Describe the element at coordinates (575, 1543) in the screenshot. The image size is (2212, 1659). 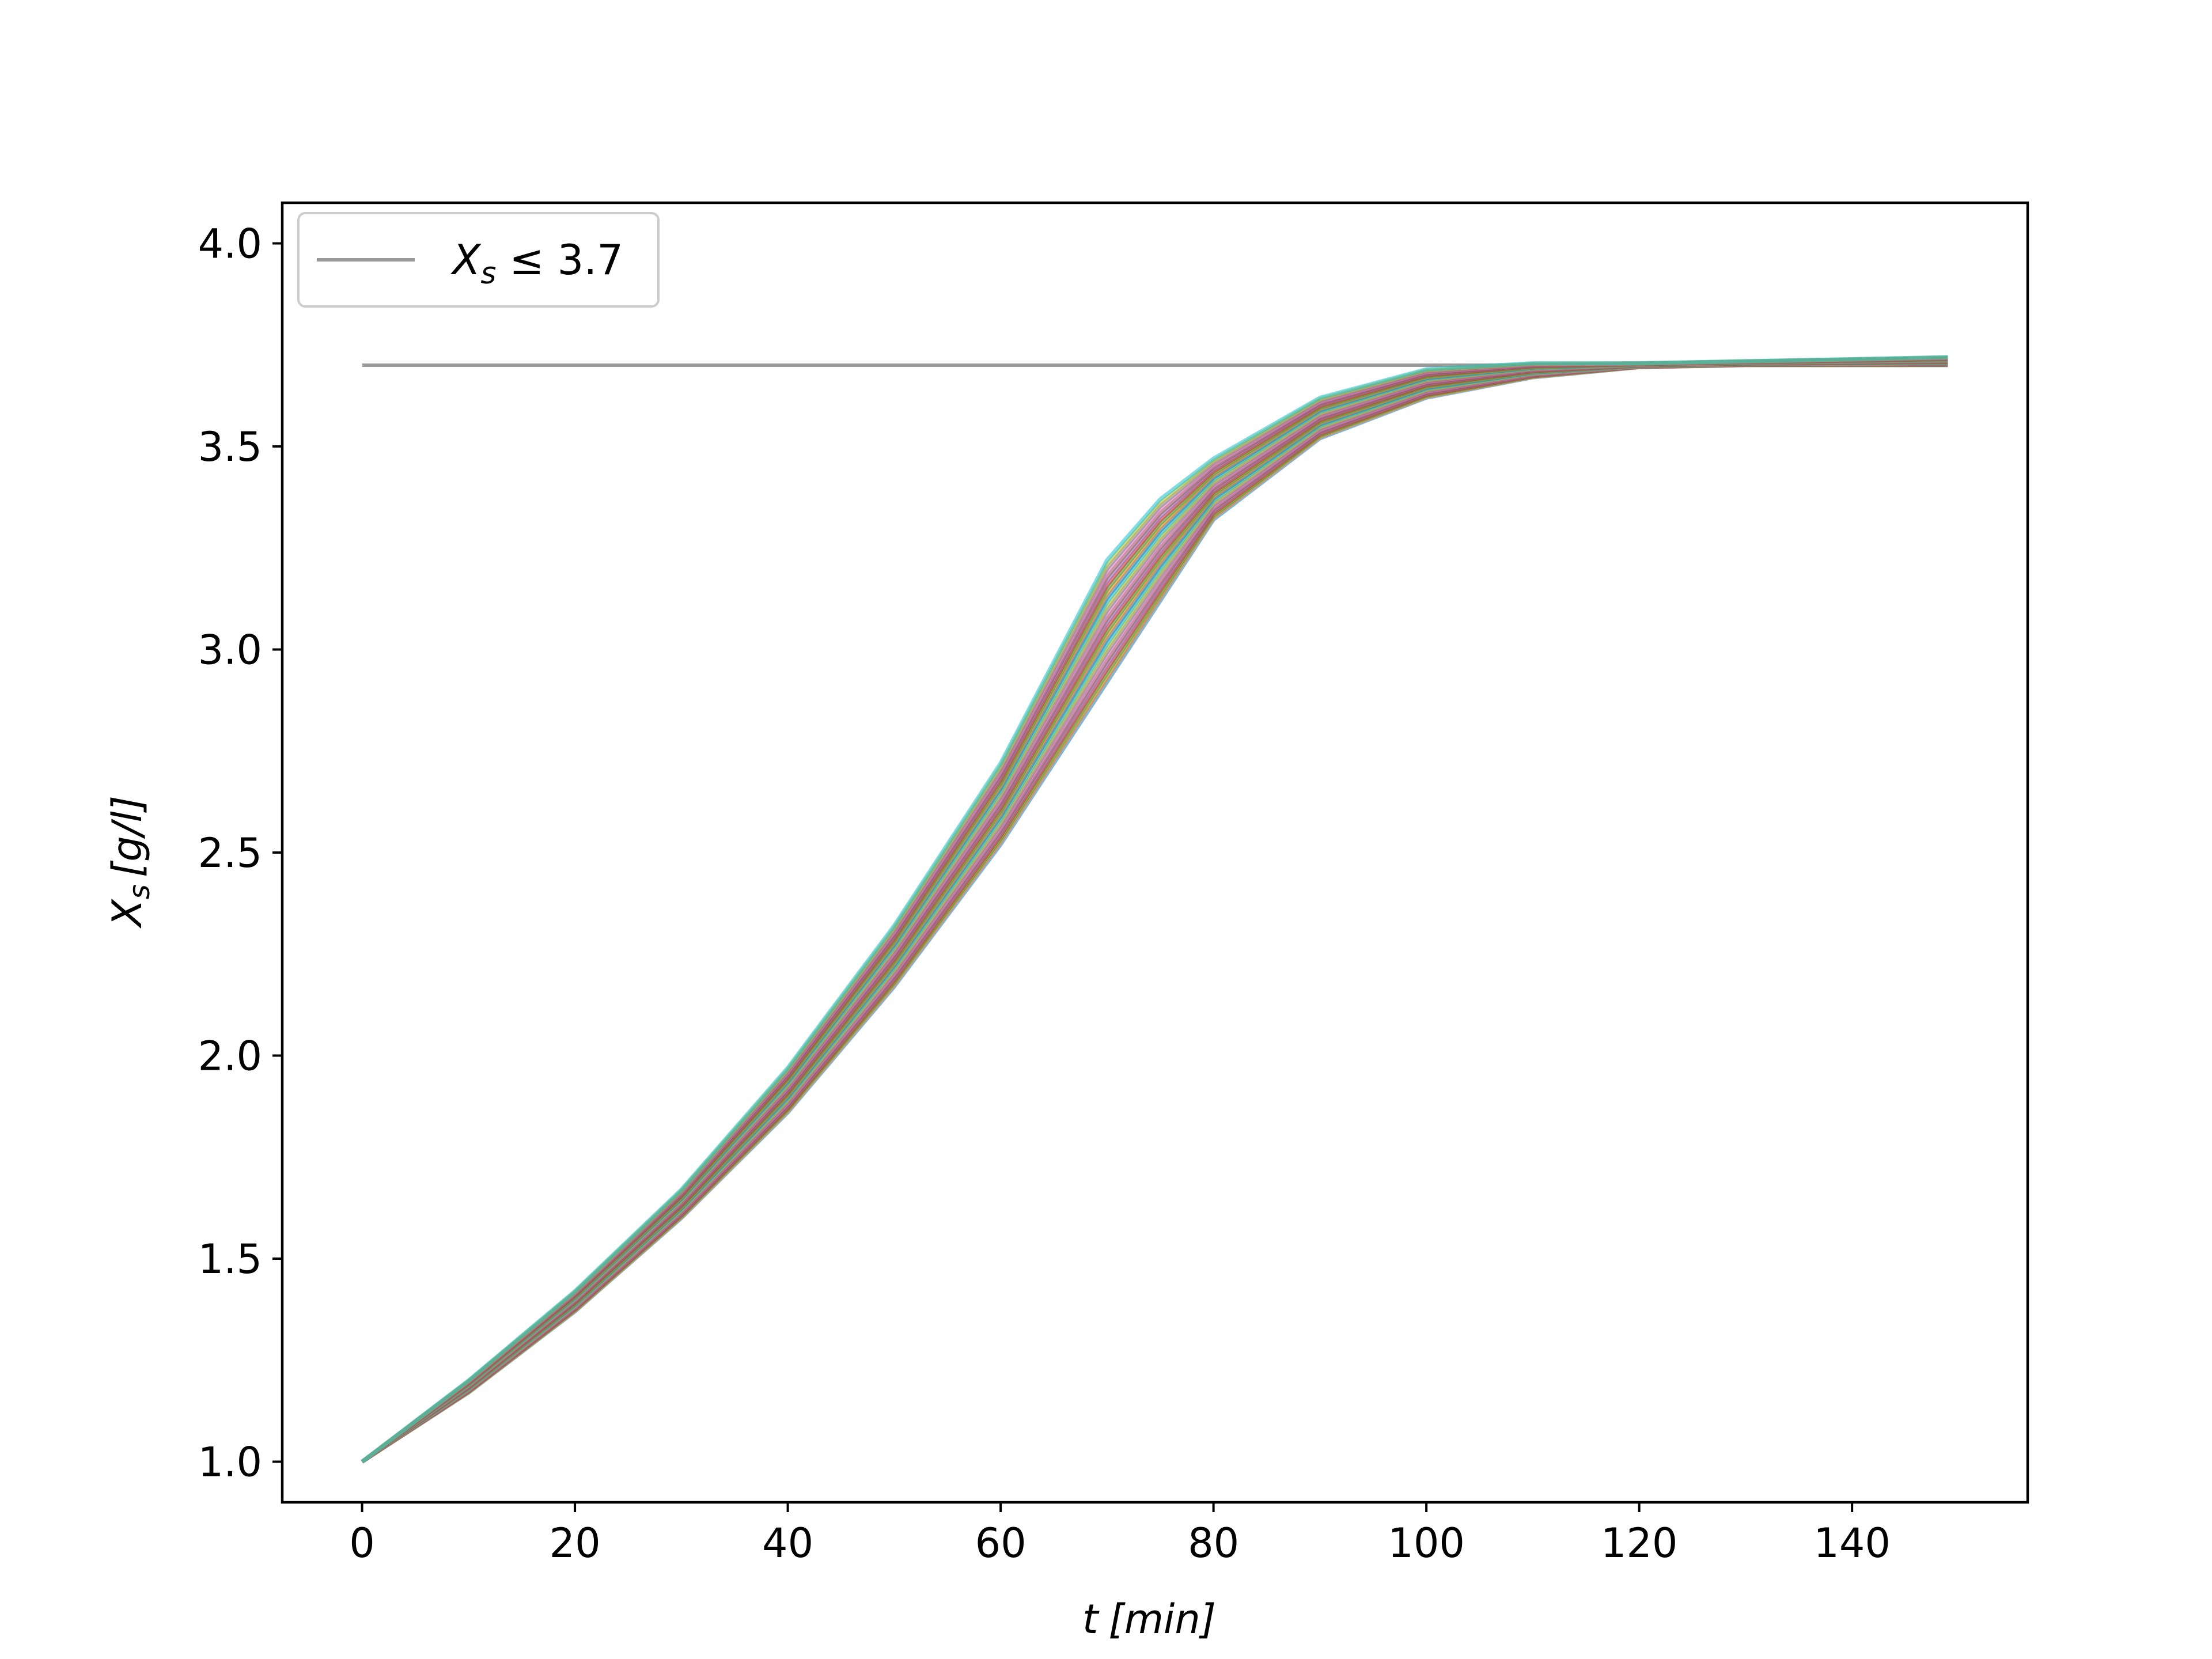
I see `x-tick-label: 20` at that location.